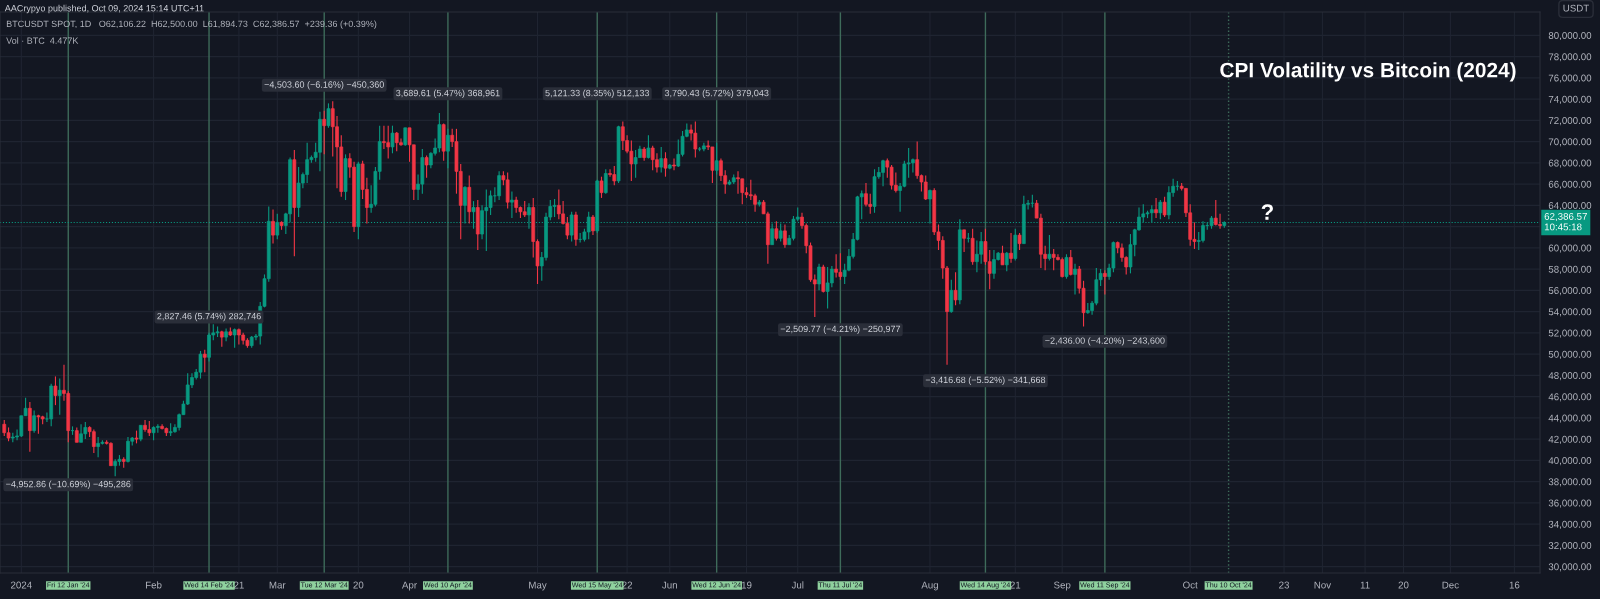 The image size is (1600, 599). Describe the element at coordinates (1570, 524) in the screenshot. I see `y-tick-label: 34,000.00` at that location.